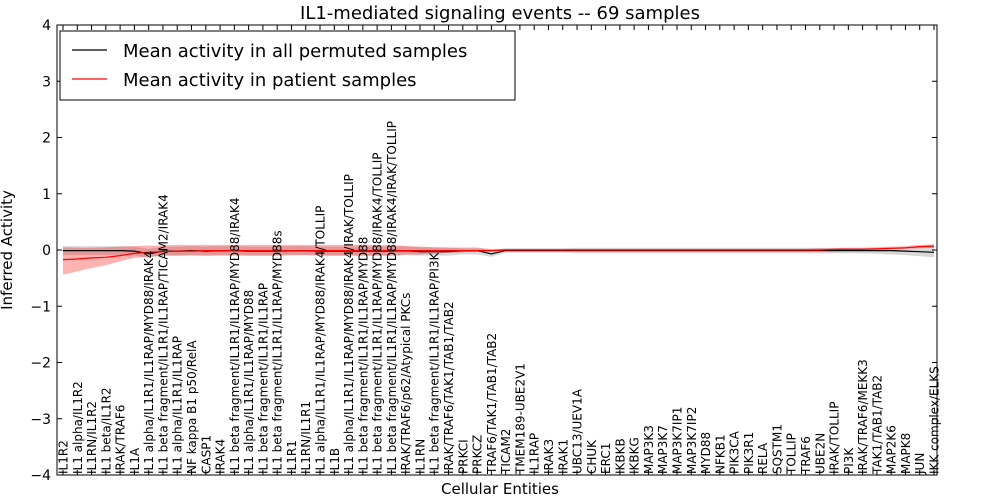 Image resolution: width=1000 pixels, height=500 pixels. I want to click on x-tick-label: IRAK/TRAF6, so click(121, 439).